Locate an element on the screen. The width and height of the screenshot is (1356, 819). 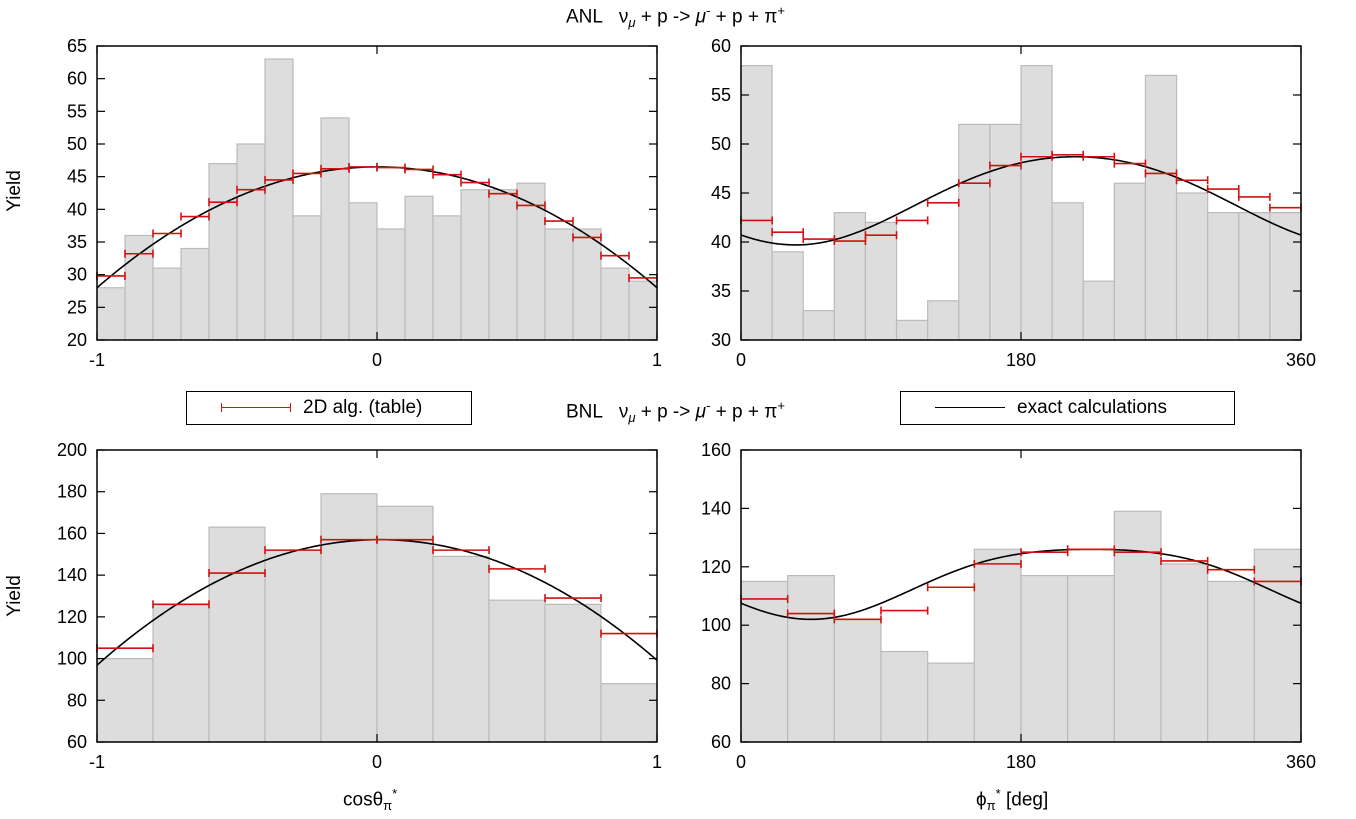
legend-curve-label: exact calculations is located at coordinates (1092, 407).